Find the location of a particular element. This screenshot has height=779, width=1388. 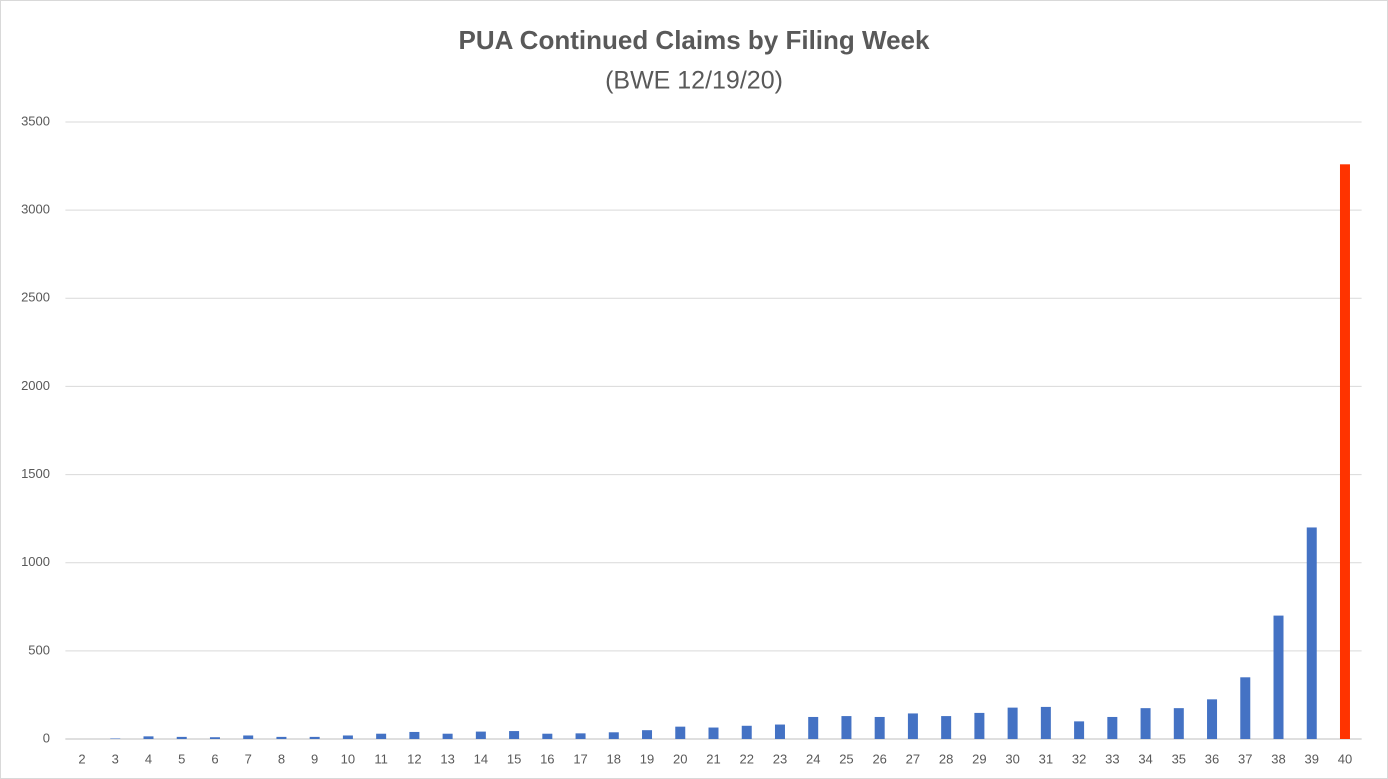

y-tick-label: 2500 is located at coordinates (35, 297).